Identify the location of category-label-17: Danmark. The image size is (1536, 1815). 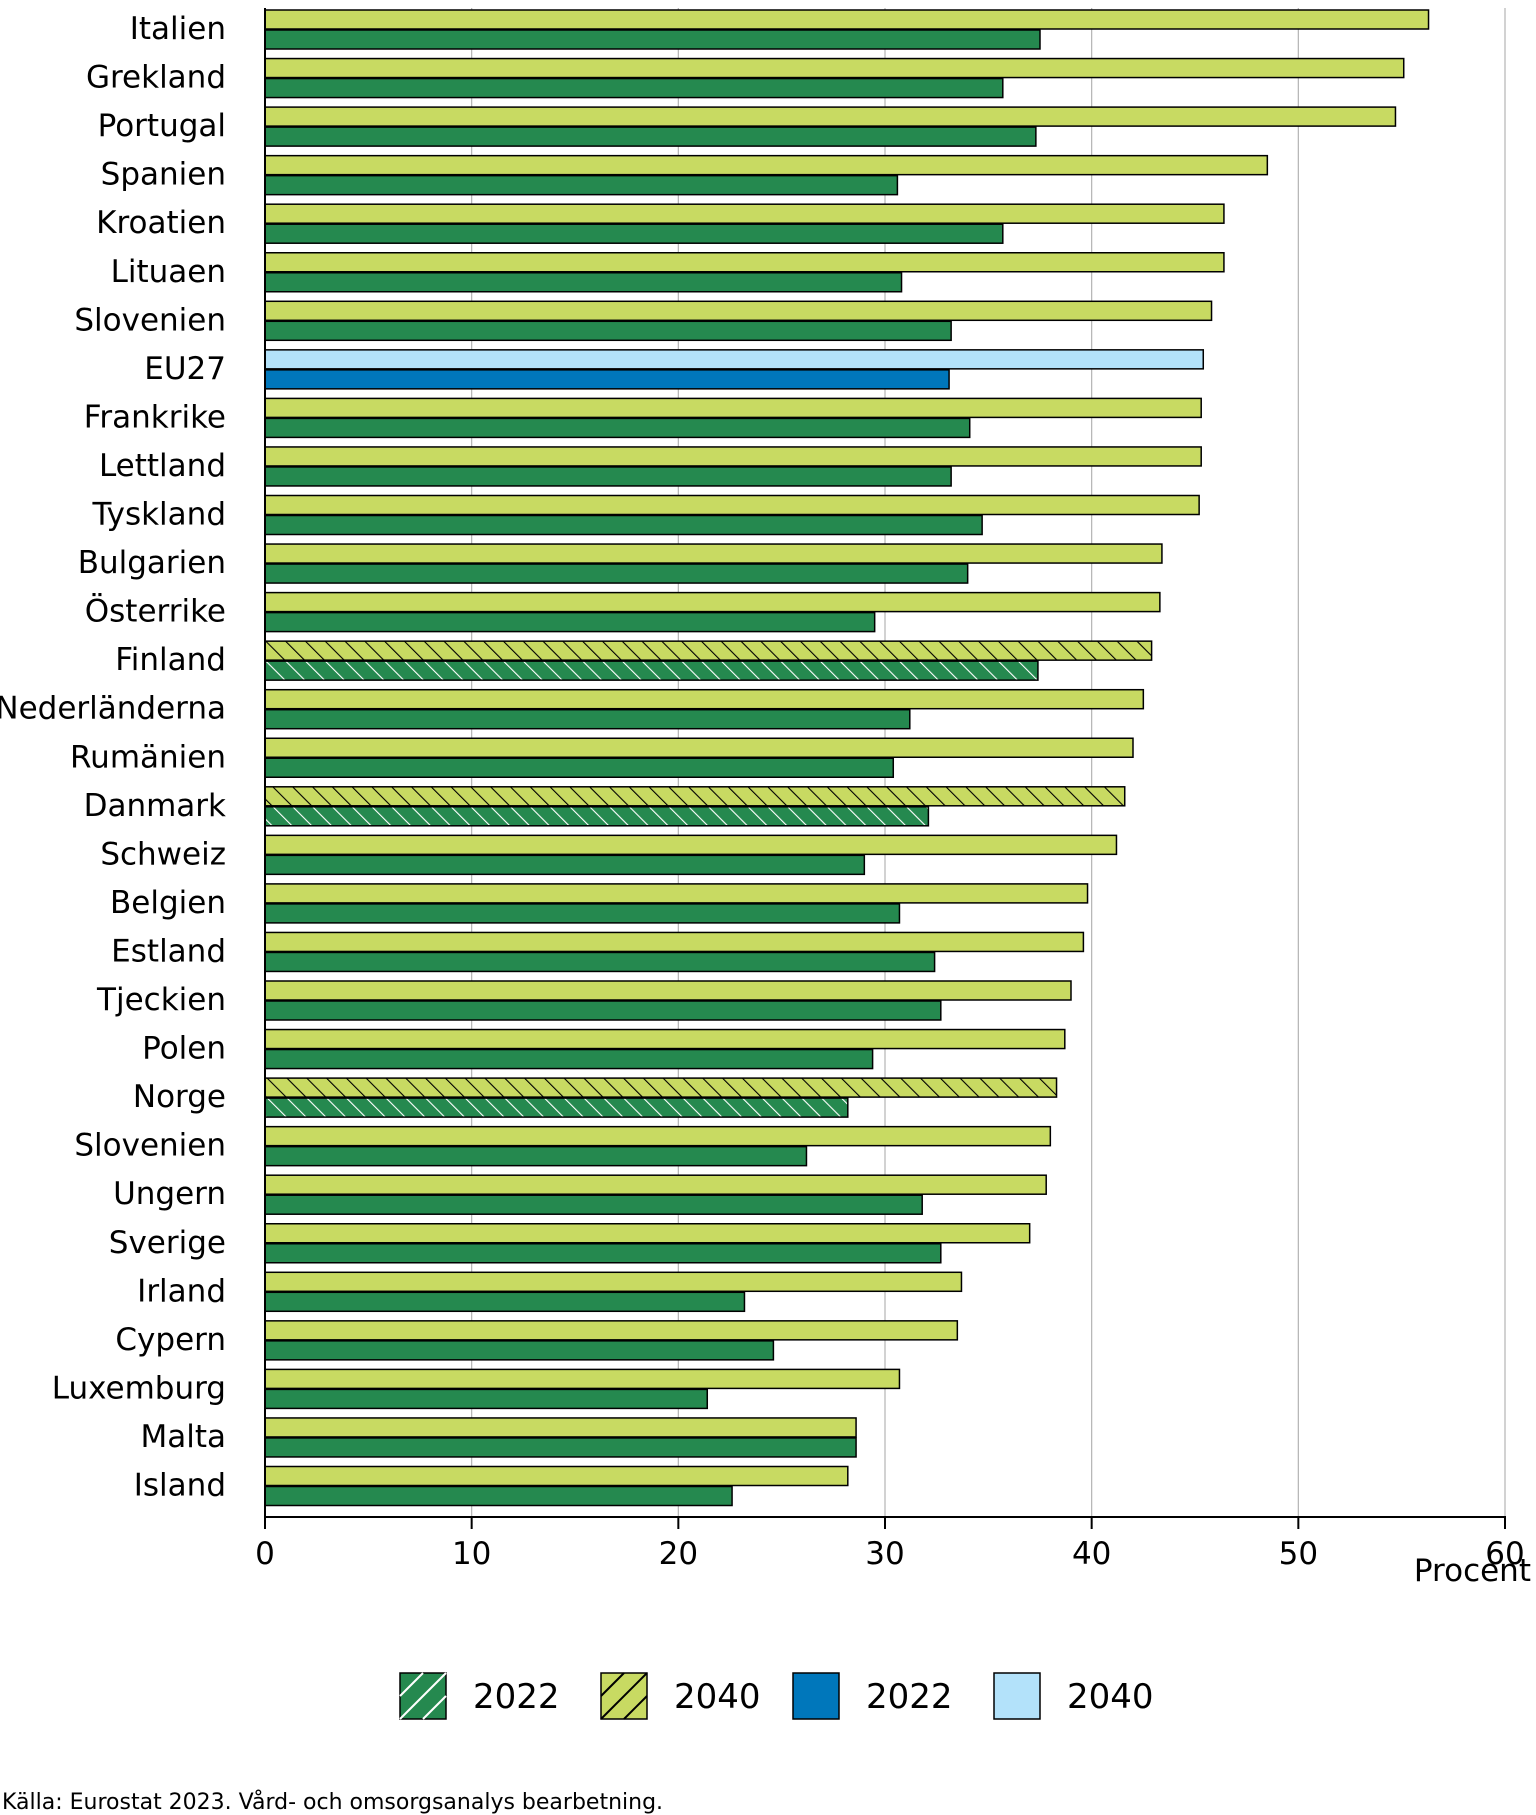
(155, 806).